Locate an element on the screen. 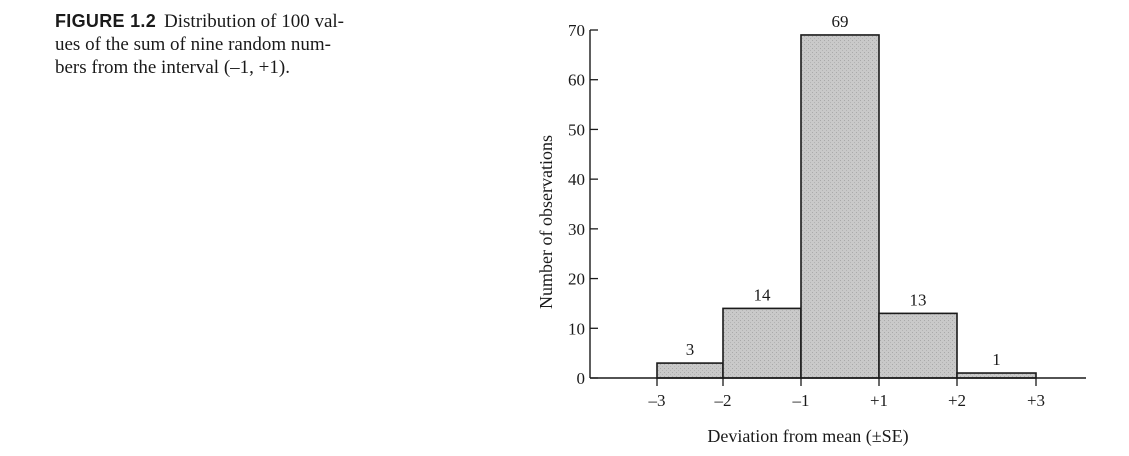  x-tick-label: +2 is located at coordinates (957, 400).